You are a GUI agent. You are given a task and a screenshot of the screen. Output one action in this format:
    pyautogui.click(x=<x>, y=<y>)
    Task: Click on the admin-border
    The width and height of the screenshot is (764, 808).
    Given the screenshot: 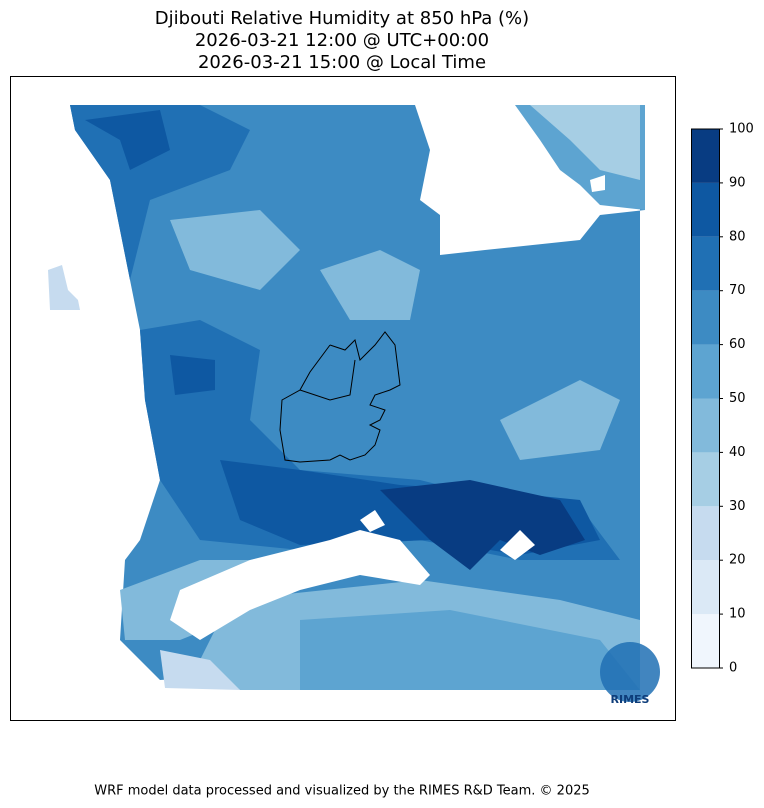 What is the action you would take?
    pyautogui.click(x=327, y=380)
    